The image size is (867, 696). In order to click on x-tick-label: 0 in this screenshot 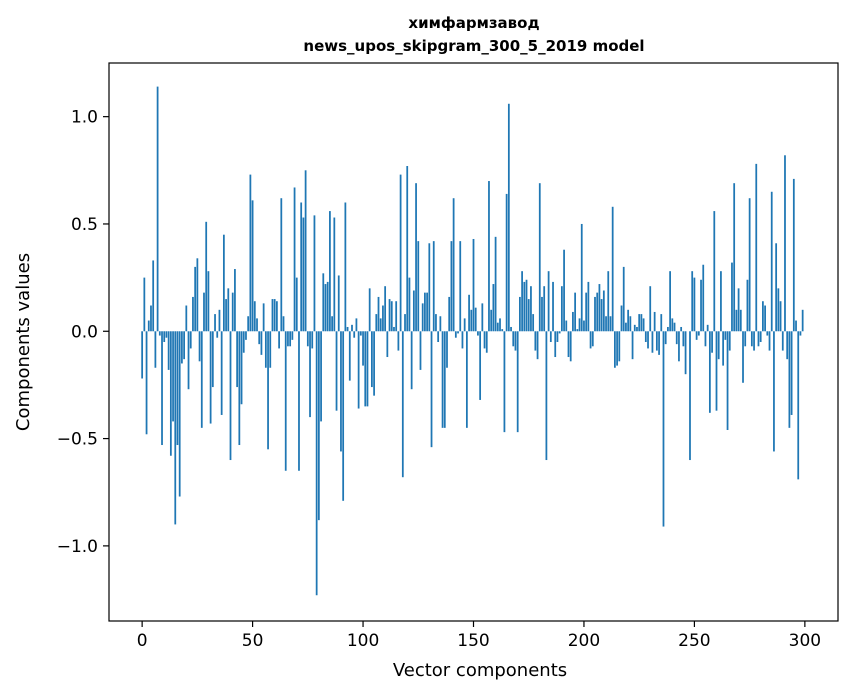, I will do `click(142, 641)`.